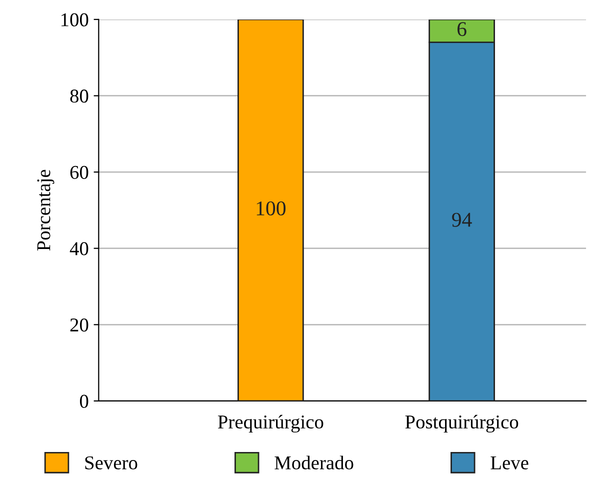 This screenshot has width=598, height=486. I want to click on y-tick-label: 100, so click(74, 19).